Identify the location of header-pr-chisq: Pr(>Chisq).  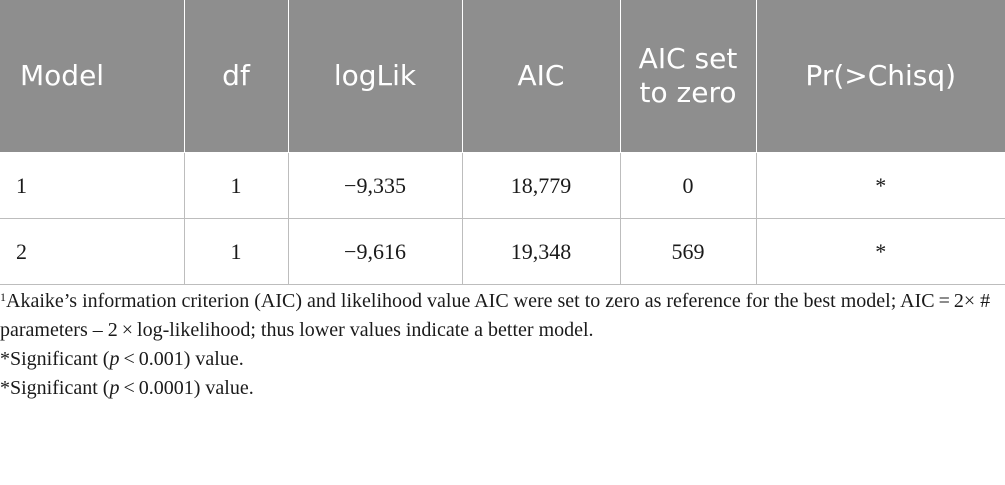
(880, 76).